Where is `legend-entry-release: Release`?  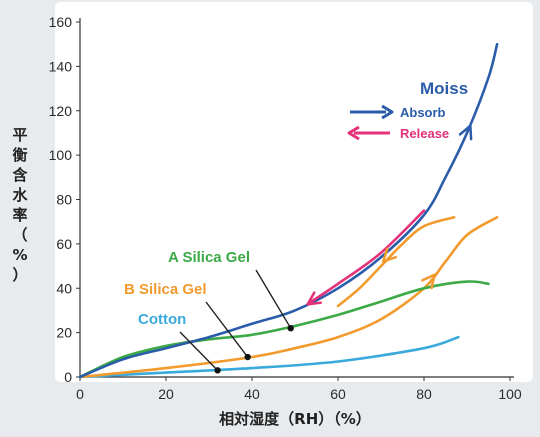 legend-entry-release: Release is located at coordinates (398, 133).